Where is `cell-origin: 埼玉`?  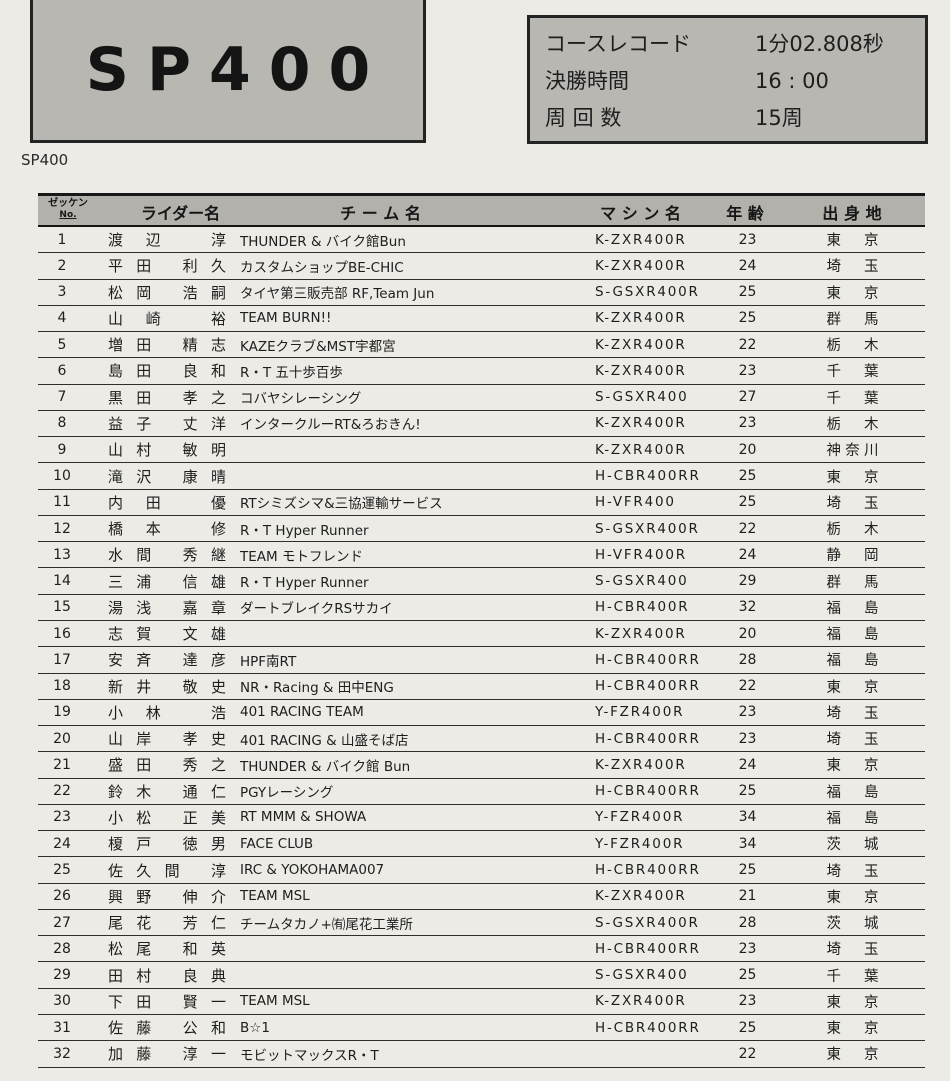
cell-origin: 埼玉 is located at coordinates (852, 503).